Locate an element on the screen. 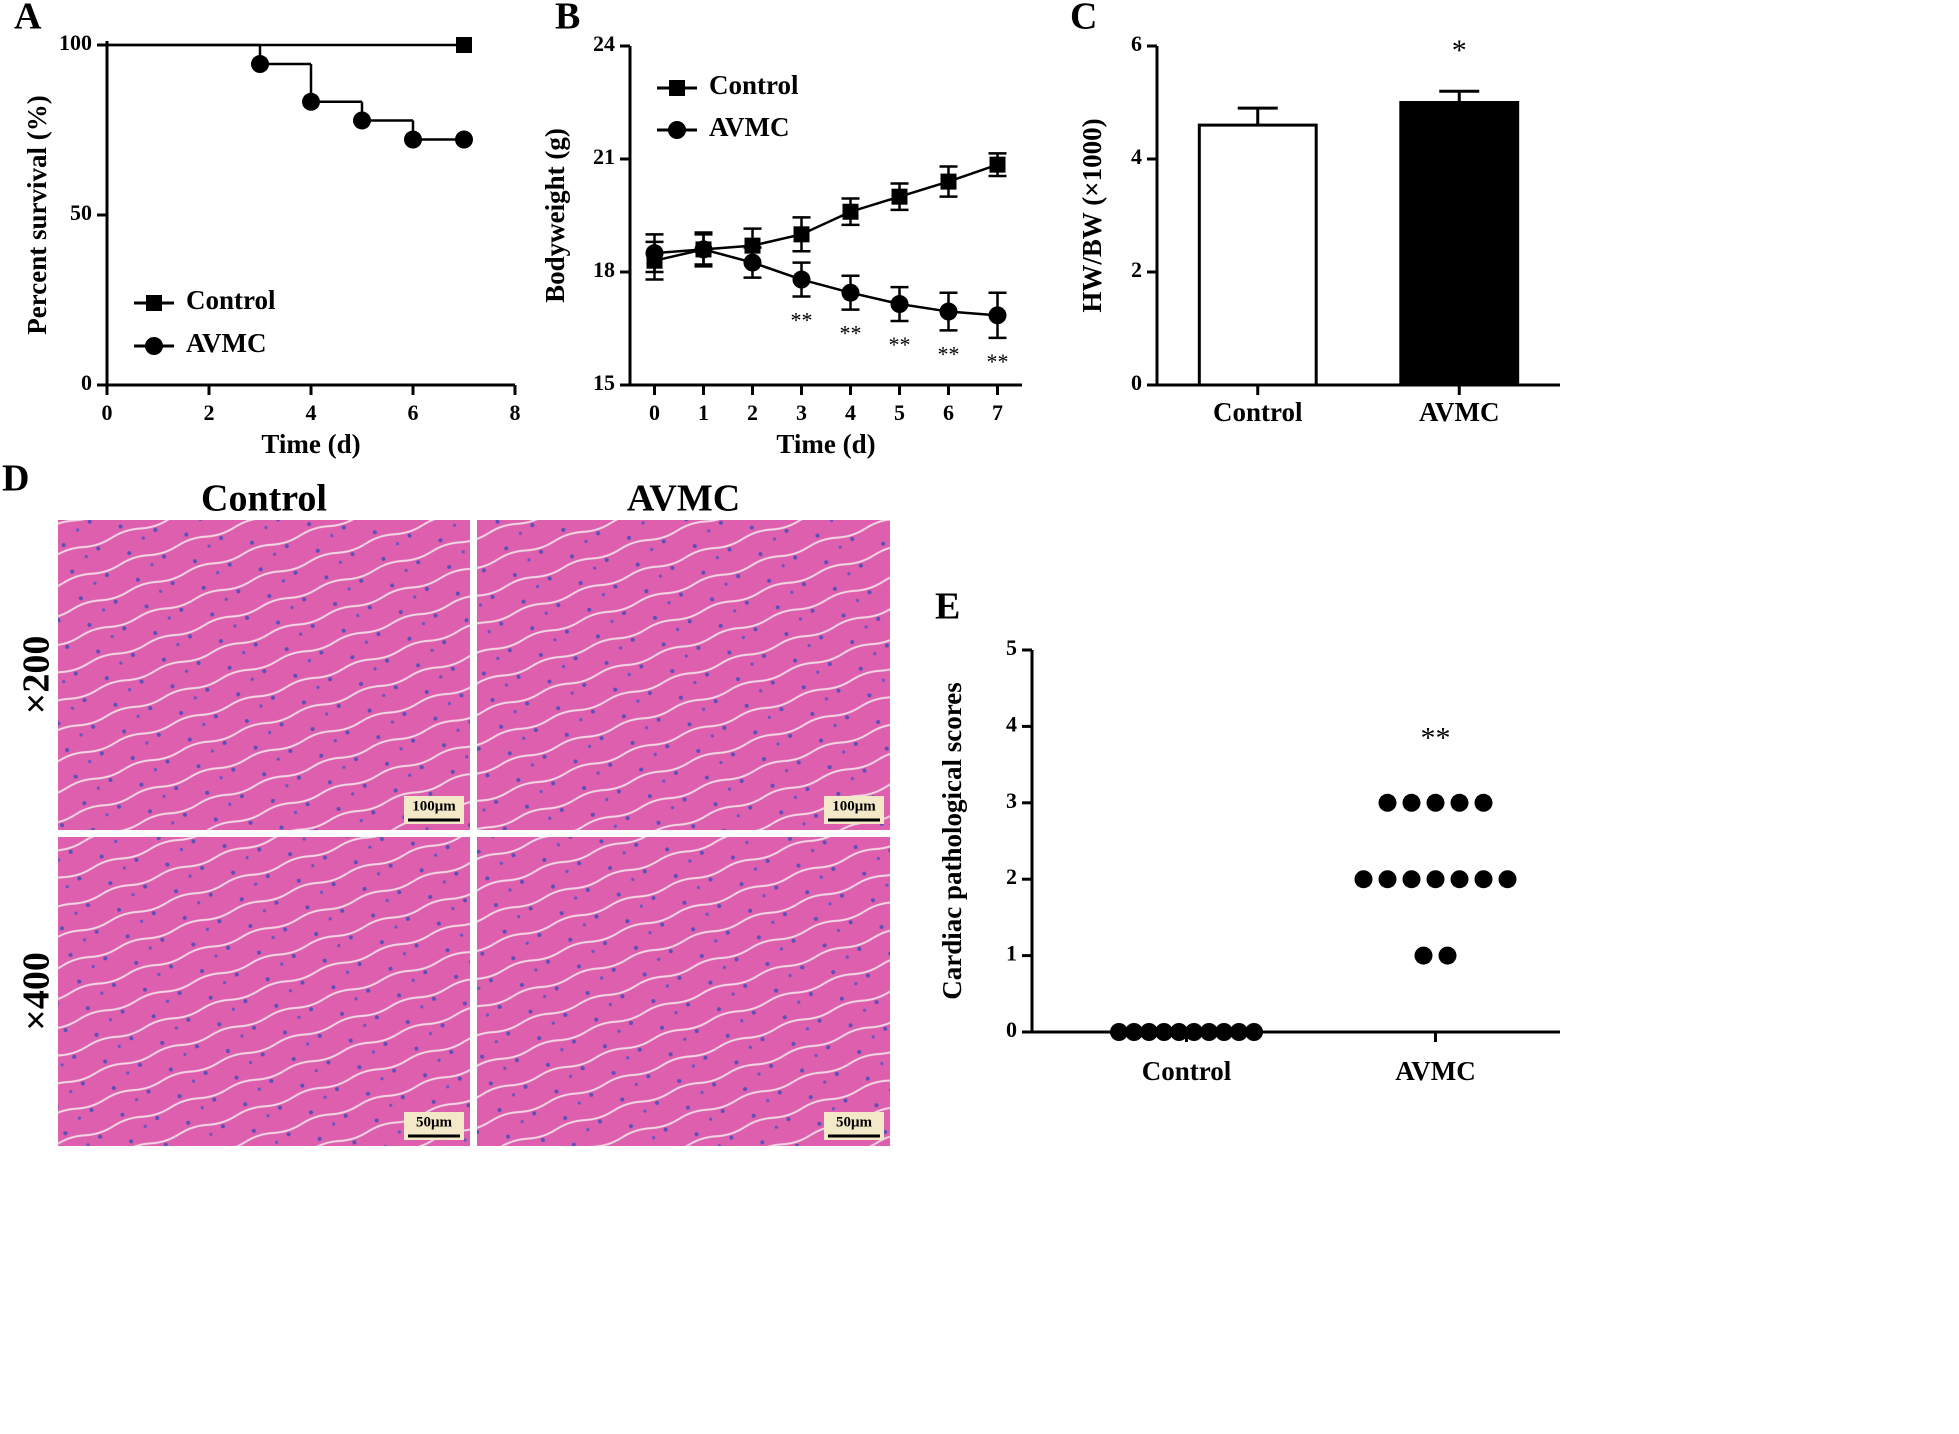  x-tick-label: 1 is located at coordinates (703, 412).